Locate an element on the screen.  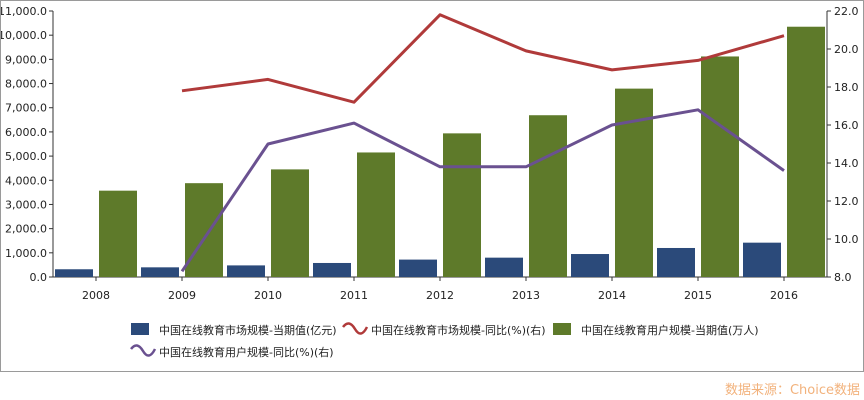
left-tick-label: 11,000.0 is located at coordinates (24, 11).